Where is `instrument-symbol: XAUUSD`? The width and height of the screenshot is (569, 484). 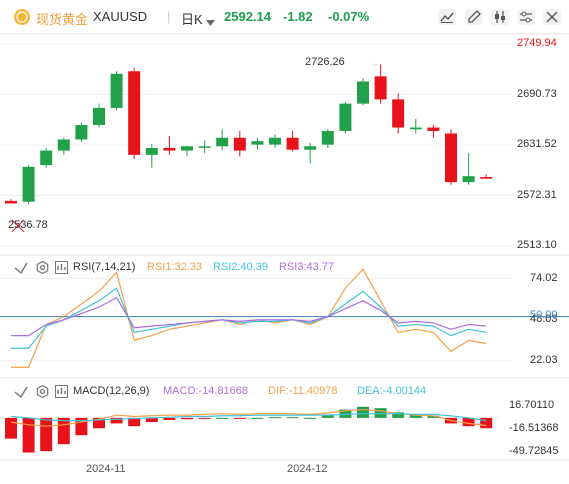 instrument-symbol: XAUUSD is located at coordinates (120, 16).